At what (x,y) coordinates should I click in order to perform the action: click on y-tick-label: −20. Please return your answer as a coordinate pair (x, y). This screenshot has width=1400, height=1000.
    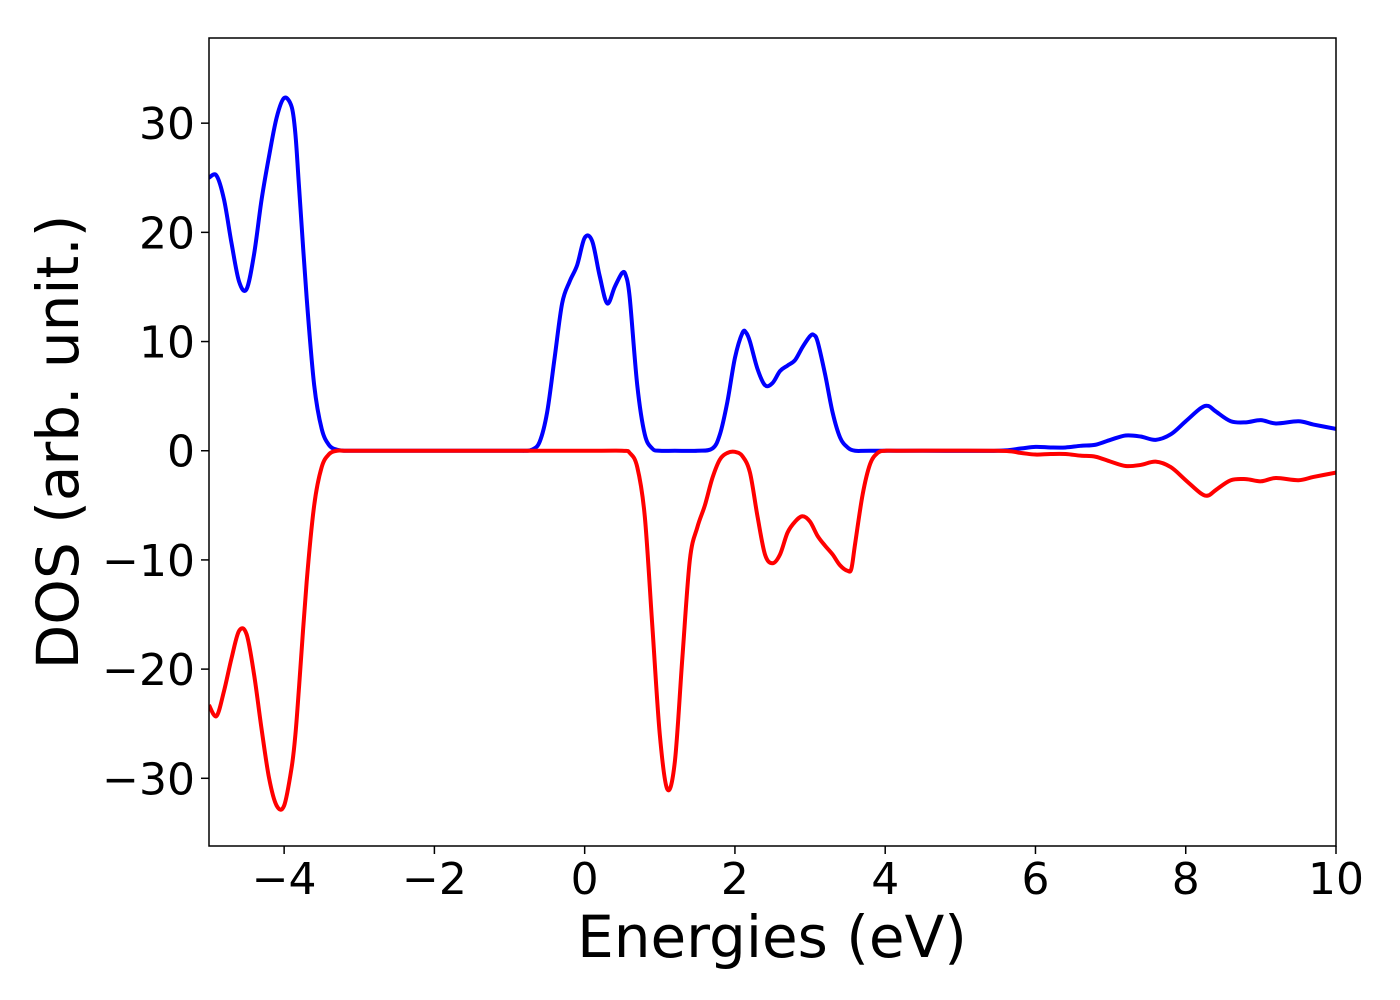
    Looking at the image, I should click on (148, 670).